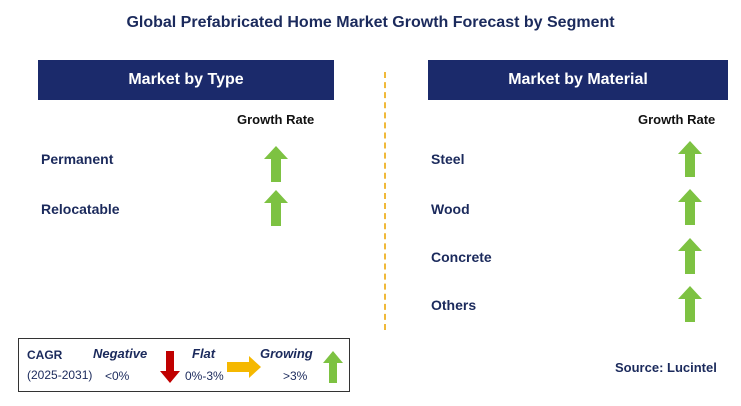  Describe the element at coordinates (677, 119) in the screenshot. I see `material-growth-rate-label: Growth Rate` at that location.